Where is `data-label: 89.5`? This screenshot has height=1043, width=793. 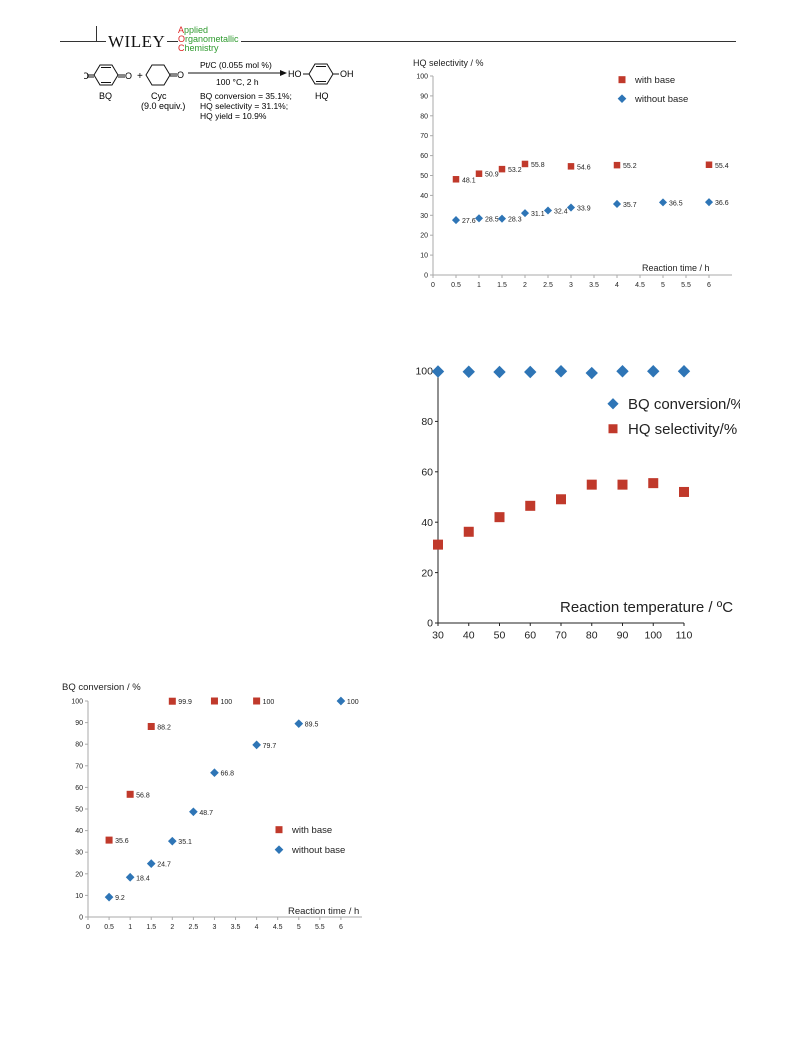
data-label: 89.5 is located at coordinates (312, 725).